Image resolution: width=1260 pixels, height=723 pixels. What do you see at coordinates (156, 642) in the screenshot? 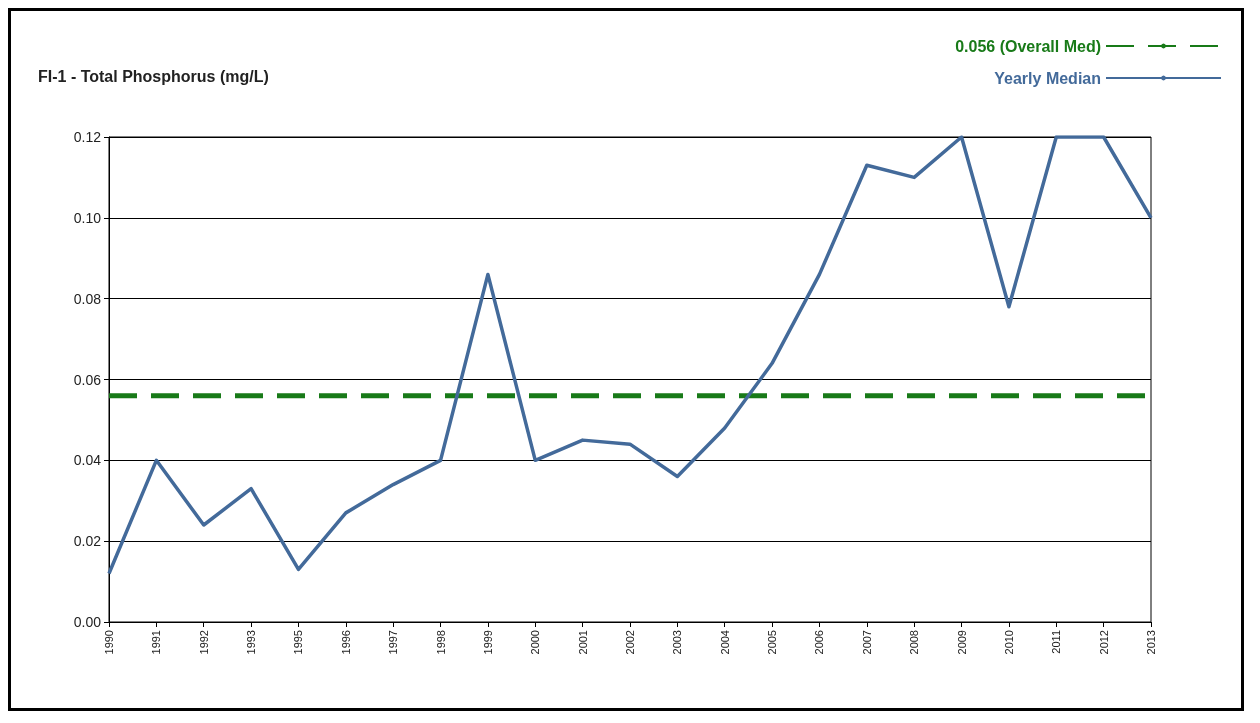
I see `x-tick-label: 1991` at bounding box center [156, 642].